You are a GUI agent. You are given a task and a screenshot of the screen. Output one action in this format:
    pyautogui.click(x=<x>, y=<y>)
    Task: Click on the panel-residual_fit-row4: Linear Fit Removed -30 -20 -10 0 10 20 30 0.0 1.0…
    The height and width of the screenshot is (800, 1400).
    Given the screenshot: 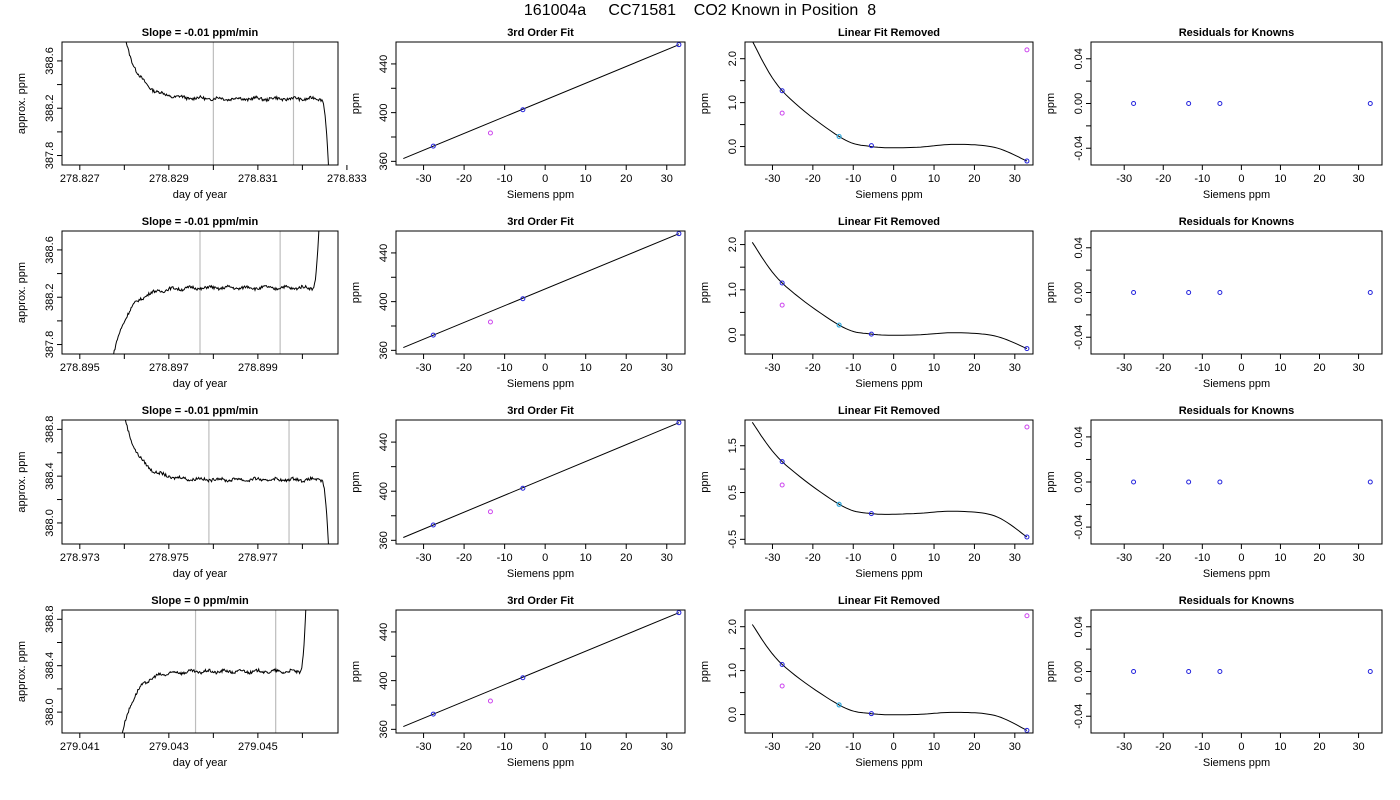 What is the action you would take?
    pyautogui.click(x=866, y=682)
    